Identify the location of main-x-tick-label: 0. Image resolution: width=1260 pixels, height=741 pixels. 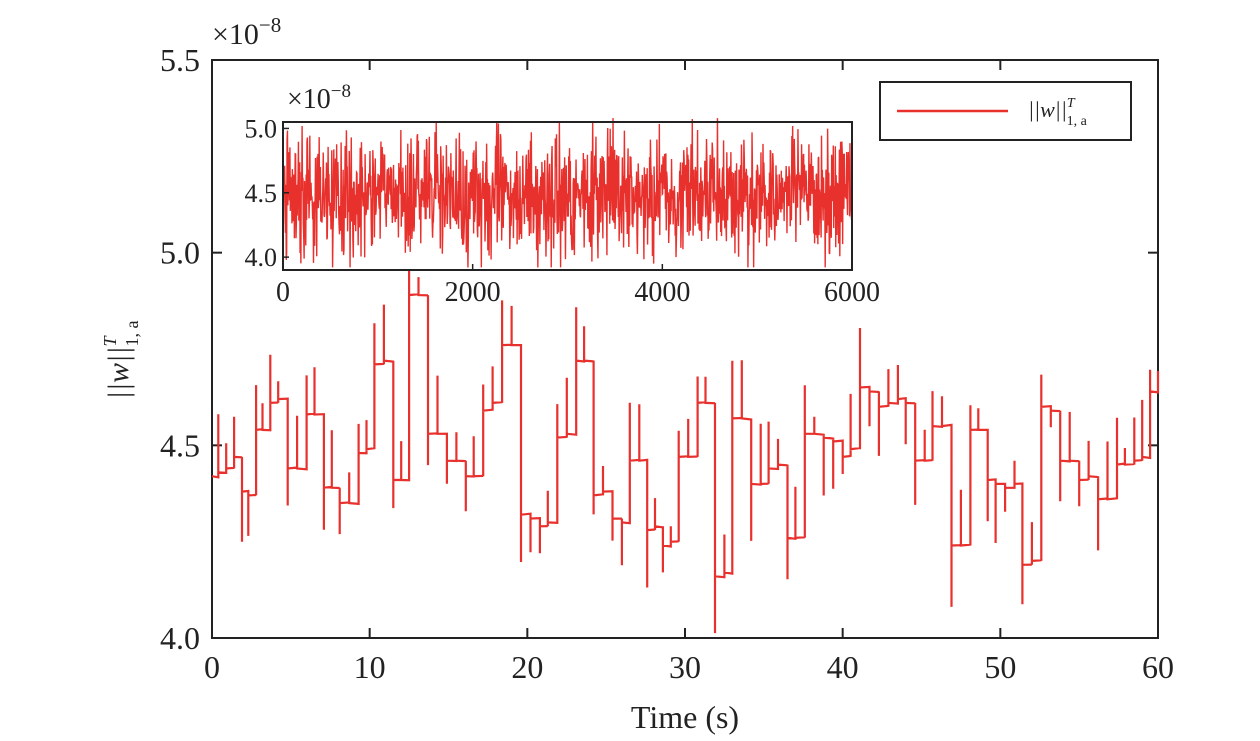
(212, 667).